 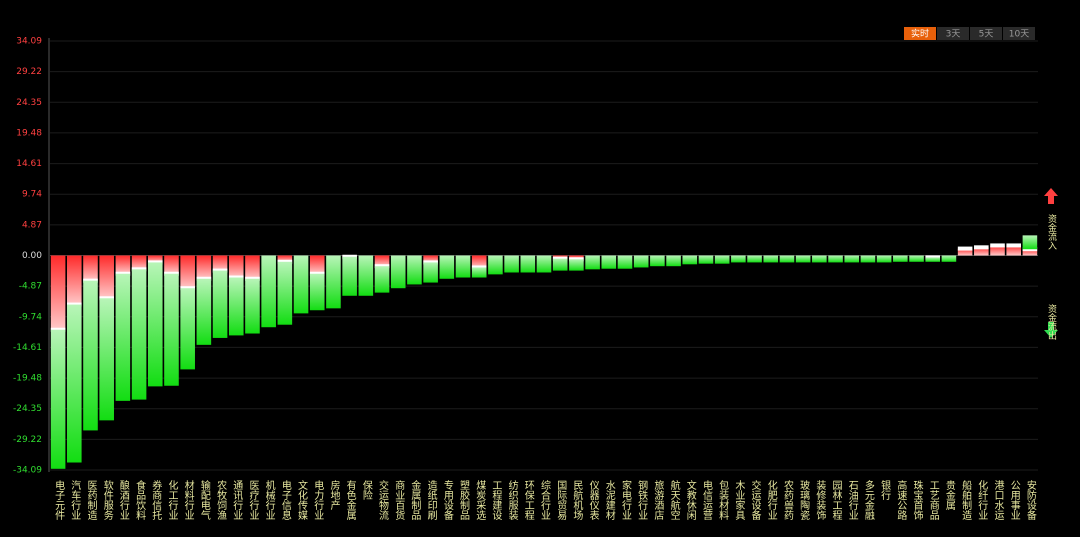 I want to click on x-tick-label: 旅游酒店, so click(x=658, y=500).